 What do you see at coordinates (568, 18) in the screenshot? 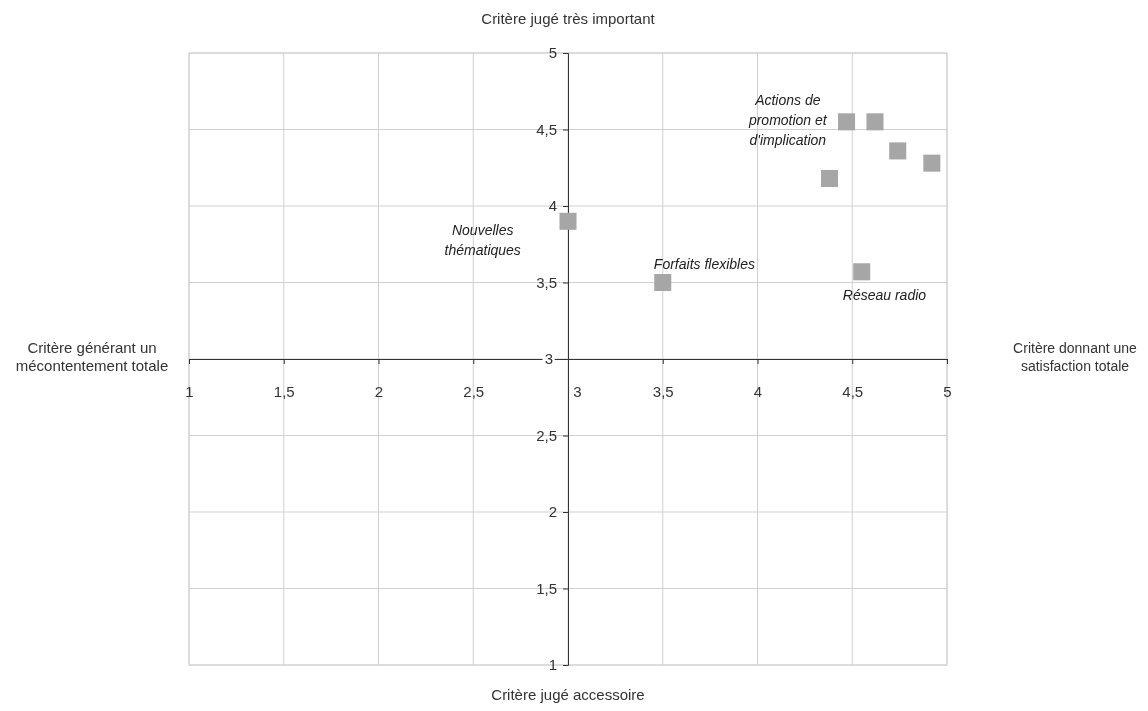
I see `y-axis-title: Critère jugé très important` at bounding box center [568, 18].